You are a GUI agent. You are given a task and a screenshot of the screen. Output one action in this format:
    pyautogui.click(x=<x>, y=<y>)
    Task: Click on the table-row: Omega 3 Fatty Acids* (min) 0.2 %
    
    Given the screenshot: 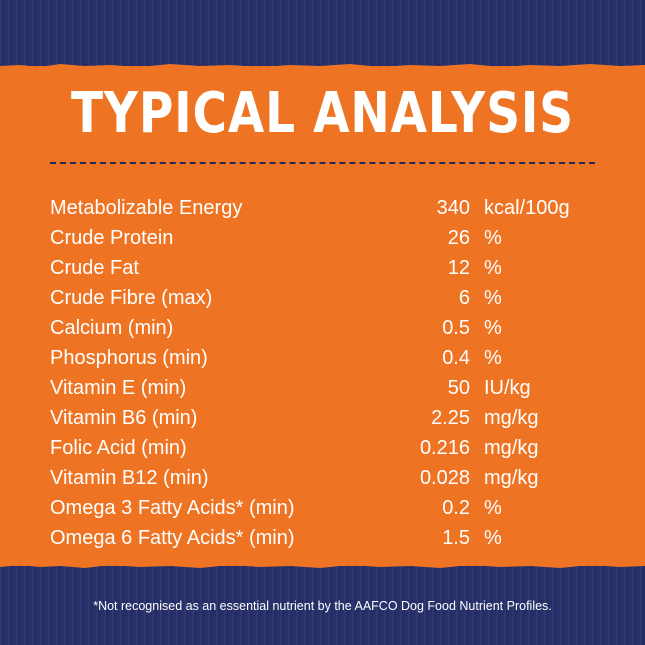 What is the action you would take?
    pyautogui.click(x=322, y=508)
    